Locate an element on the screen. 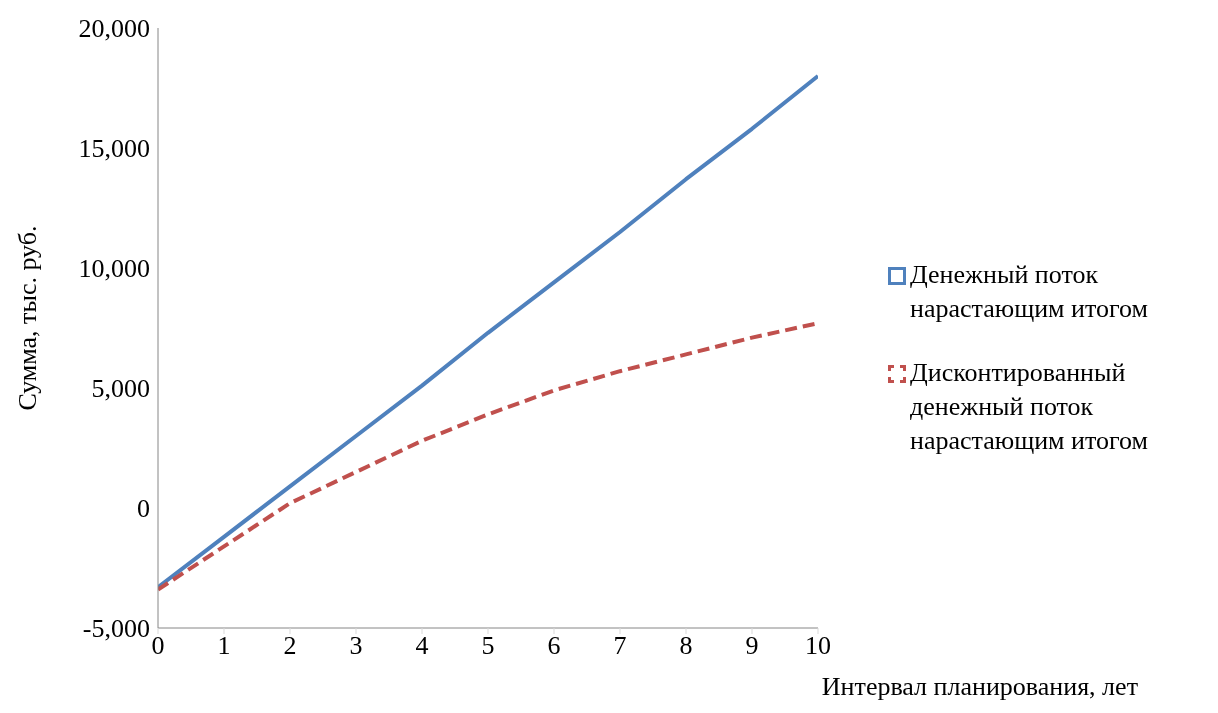  y-axis-title: Сумма, тыс. руб. is located at coordinates (28, 318).